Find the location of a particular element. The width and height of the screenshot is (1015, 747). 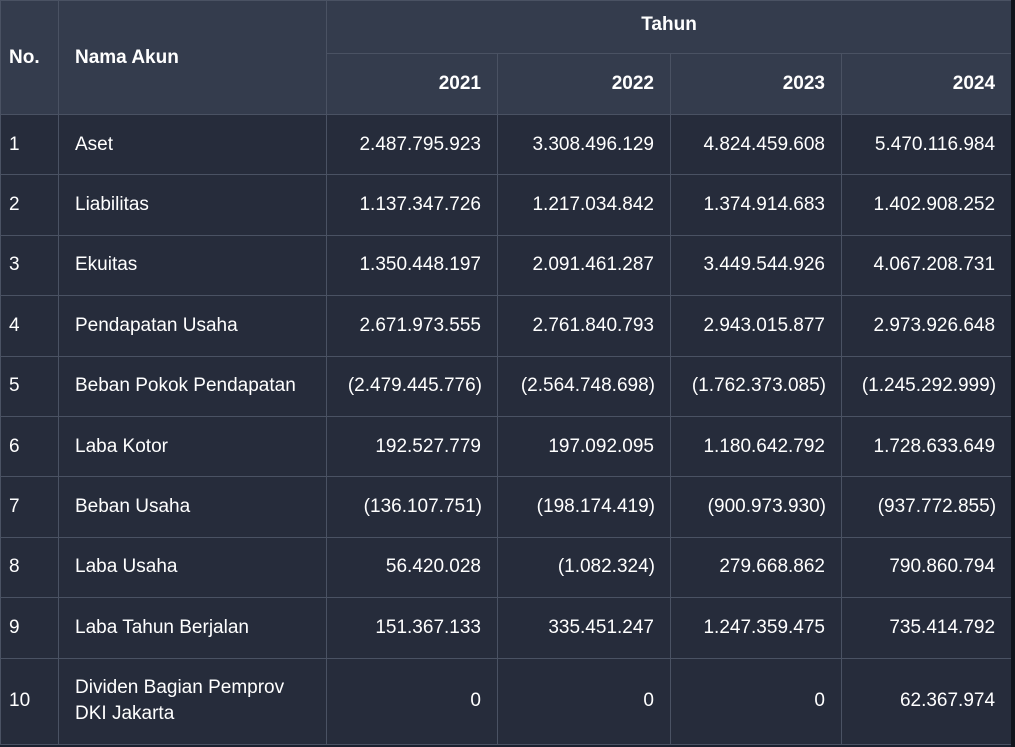

row-value-2022: (1.082.324) is located at coordinates (584, 567).